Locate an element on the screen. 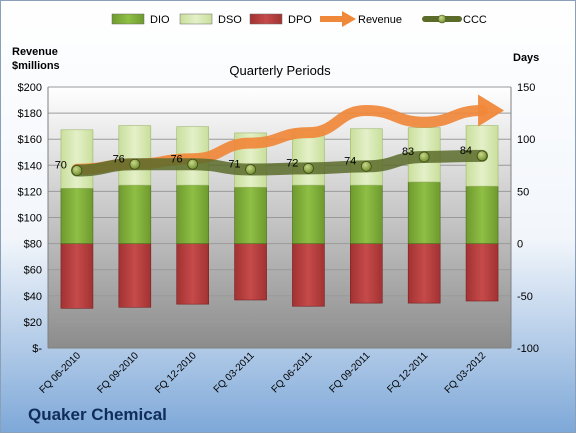 Image resolution: width=576 pixels, height=433 pixels. legend-label-dio: DIO is located at coordinates (160, 20).